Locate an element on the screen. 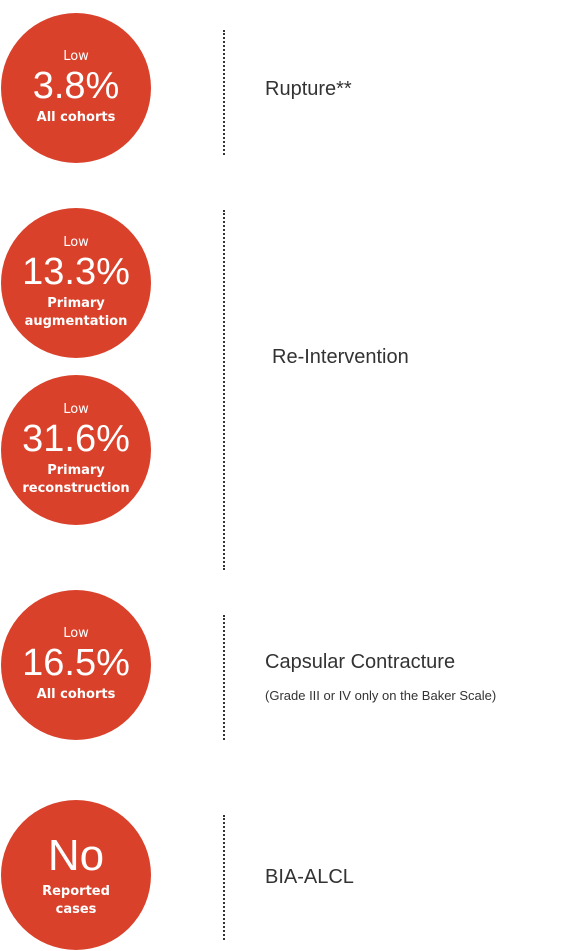 The image size is (575, 951). value: 16.5% is located at coordinates (76, 663).